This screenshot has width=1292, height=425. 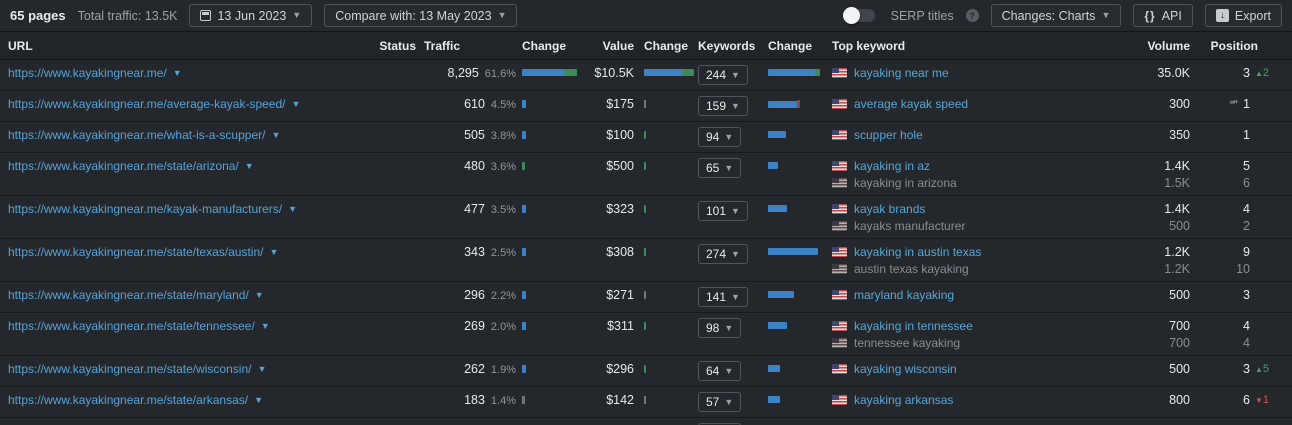 What do you see at coordinates (901, 73) in the screenshot?
I see `keyword-link: kayaking near me` at bounding box center [901, 73].